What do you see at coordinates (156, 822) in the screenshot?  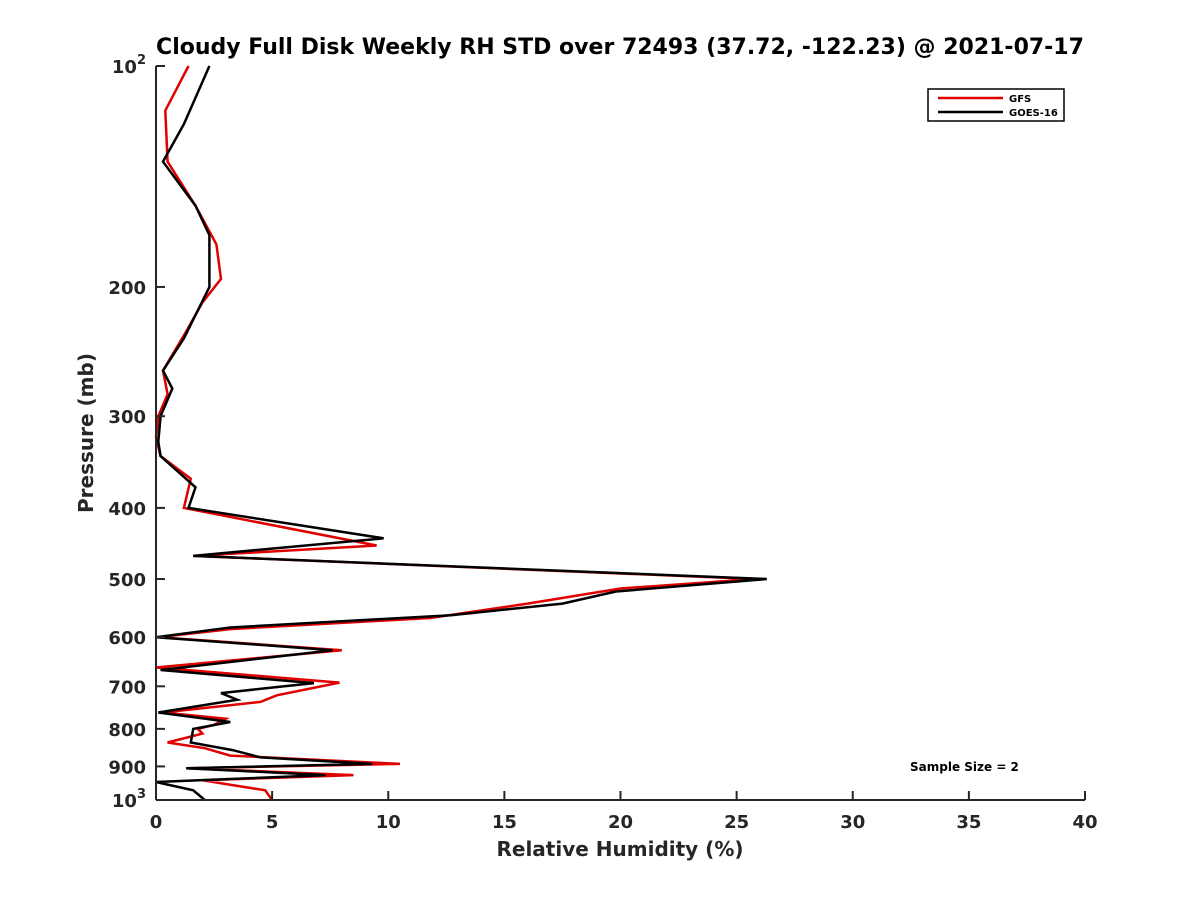 I see `x-tick-label: 0` at bounding box center [156, 822].